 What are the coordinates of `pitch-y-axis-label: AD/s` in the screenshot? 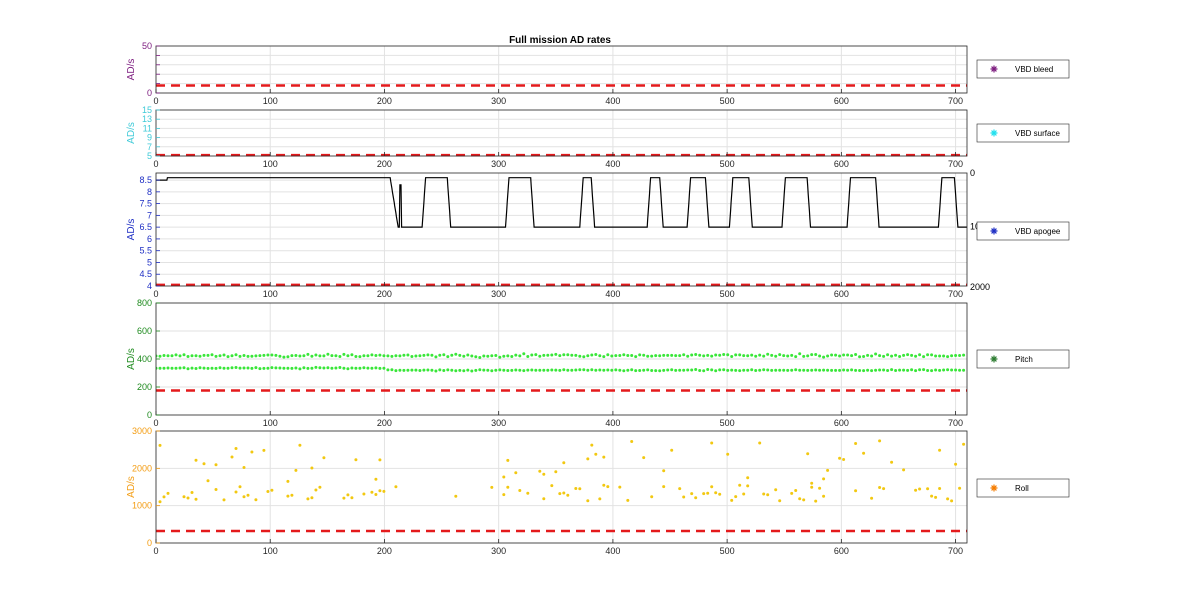 It's located at (131, 359).